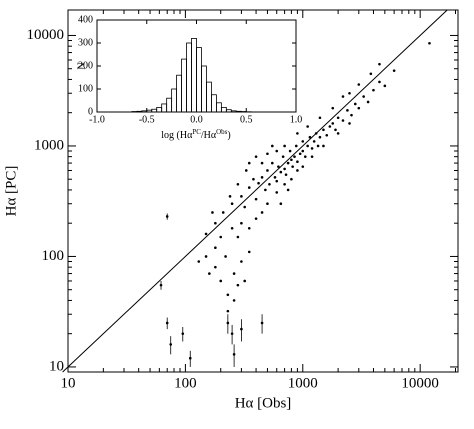  What do you see at coordinates (296, 119) in the screenshot?
I see `x-tick-label: 1.0` at bounding box center [296, 119].